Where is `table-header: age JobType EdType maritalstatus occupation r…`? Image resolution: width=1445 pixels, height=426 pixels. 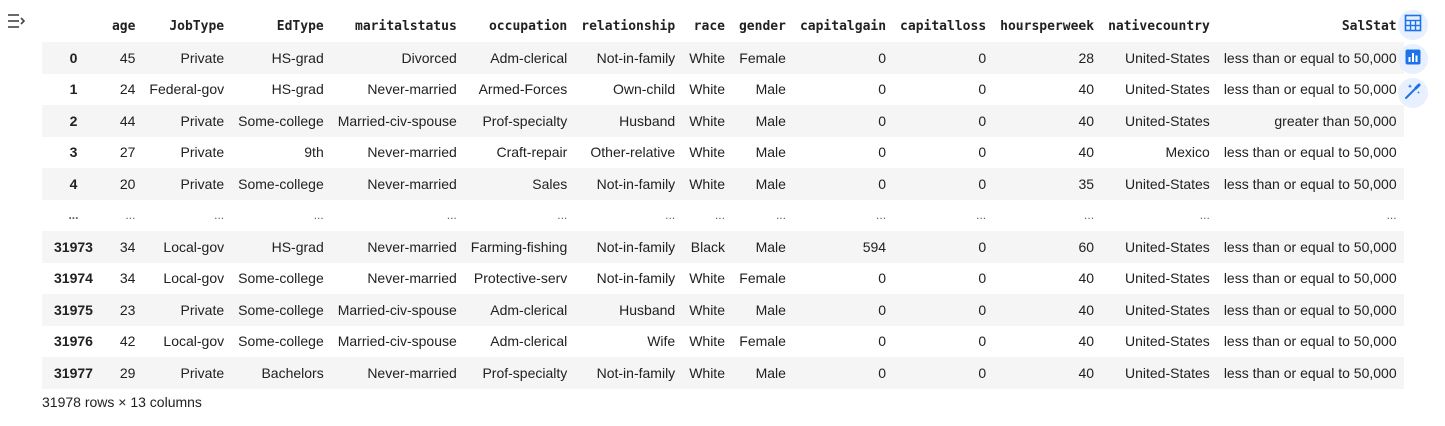
table-header: age JobType EdType maritalstatus occupation r… is located at coordinates (723, 26).